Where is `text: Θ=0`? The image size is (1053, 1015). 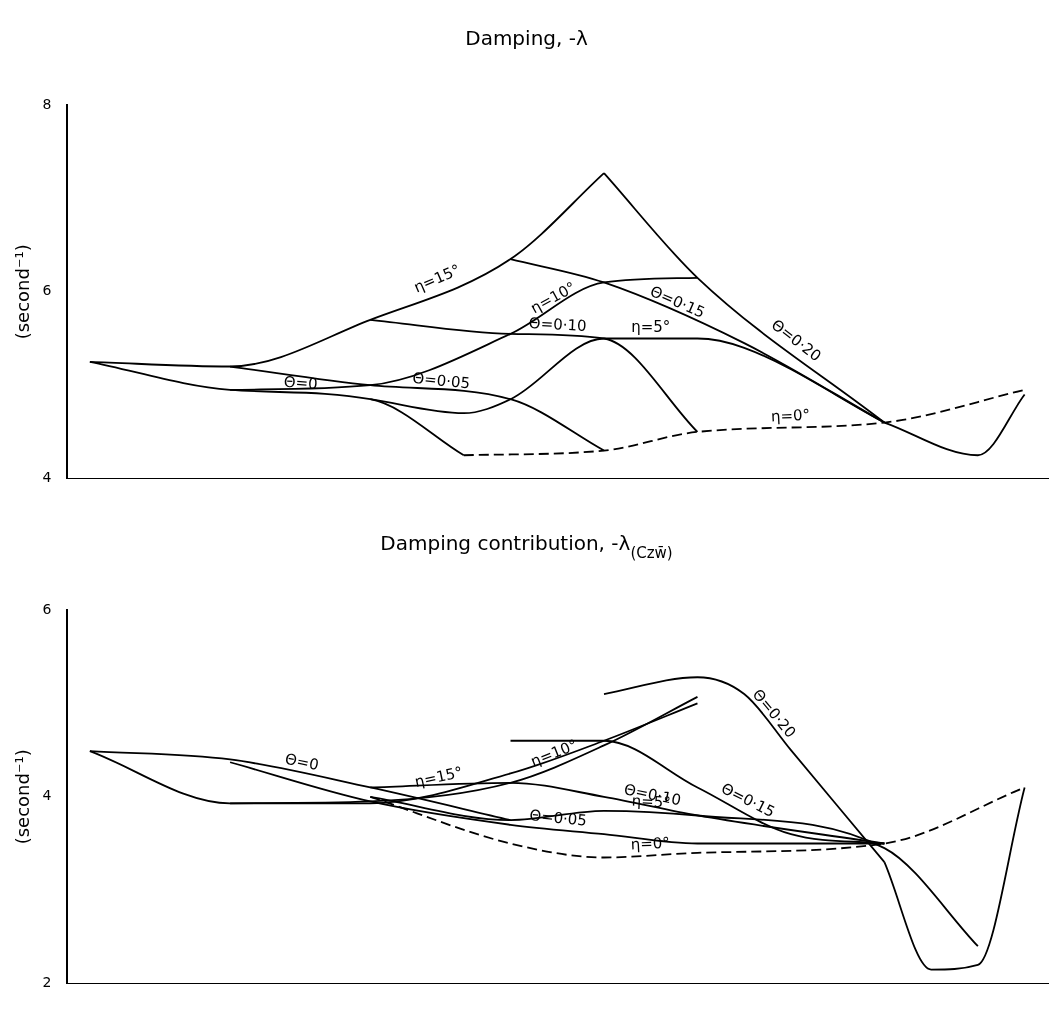 text: Θ=0 is located at coordinates (302, 762).